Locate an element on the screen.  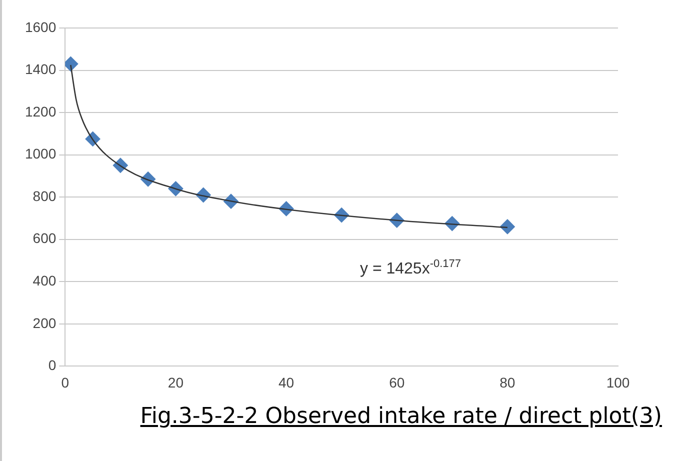
x-tick-label: 100 is located at coordinates (618, 382).